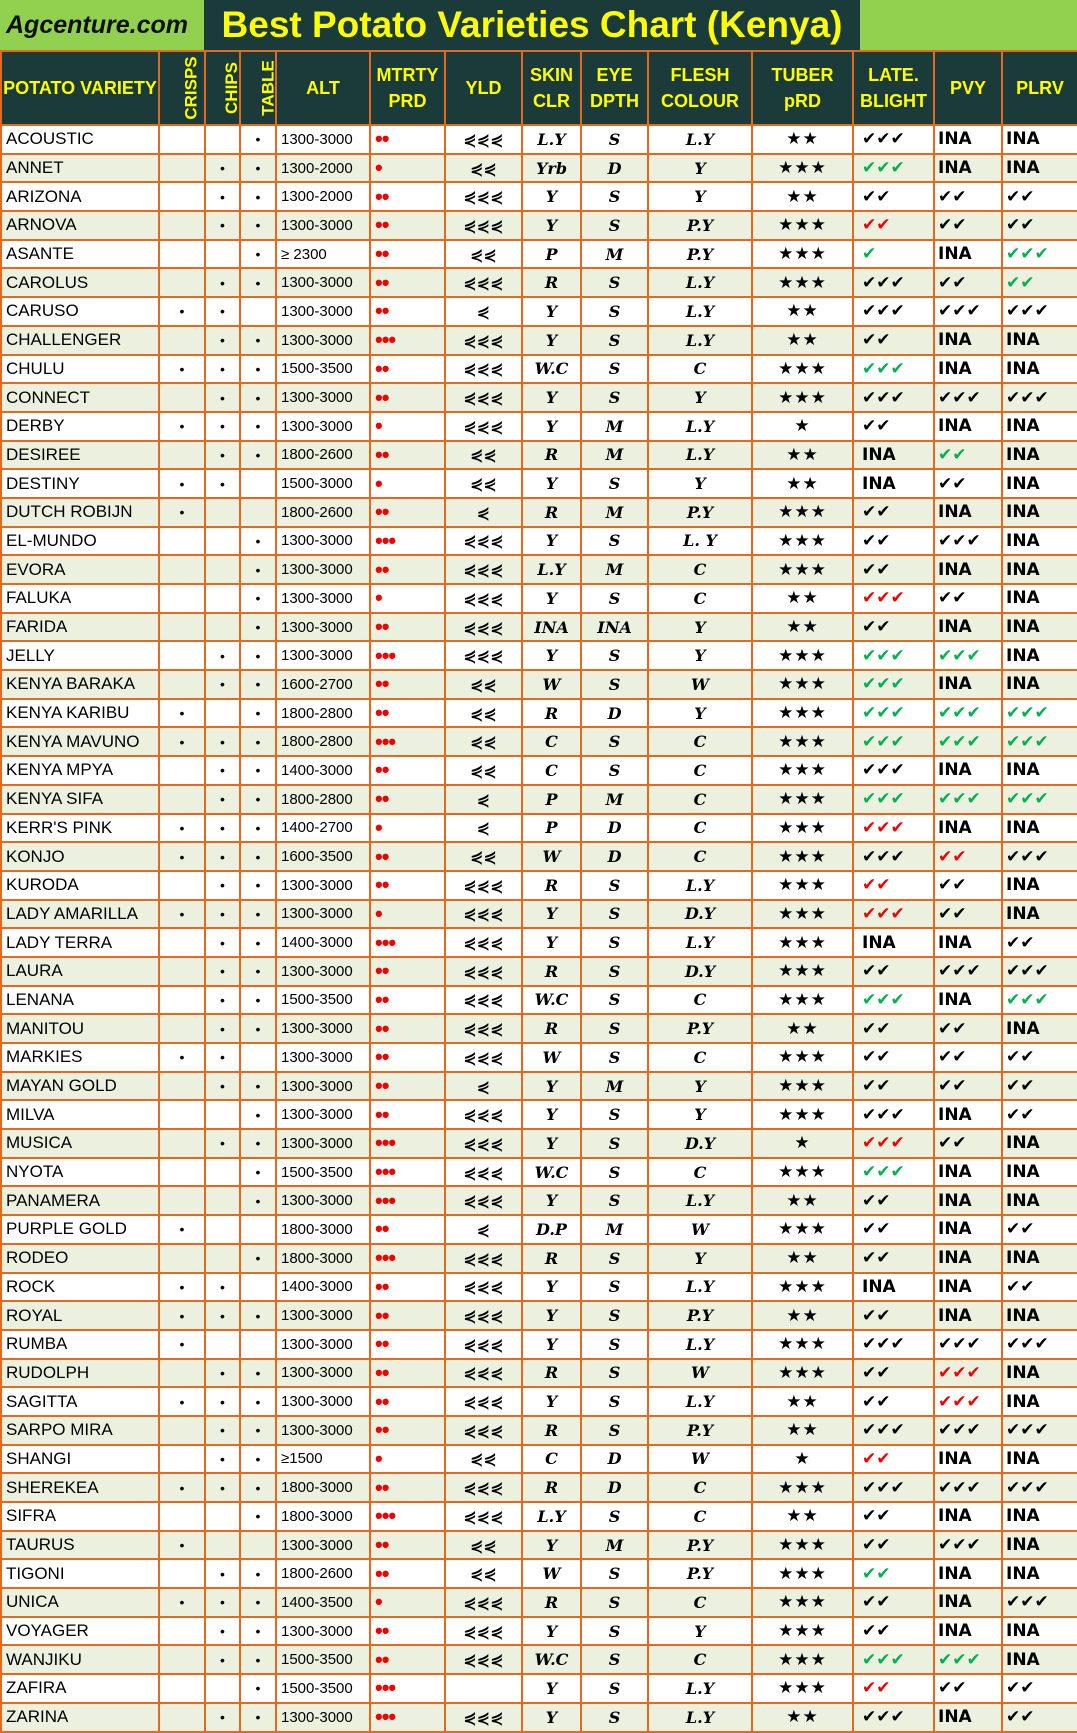 The image size is (1077, 1733). What do you see at coordinates (258, 512) in the screenshot?
I see `table-cell` at bounding box center [258, 512].